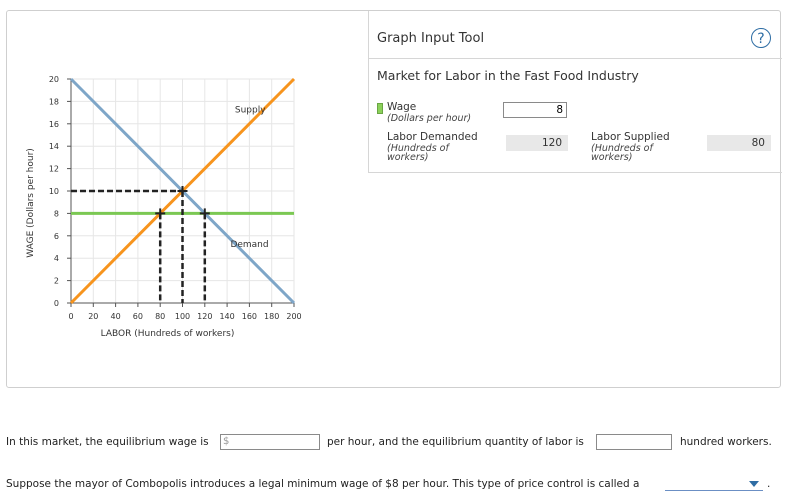 The width and height of the screenshot is (787, 495). I want to click on wage-label: Wage, so click(402, 107).